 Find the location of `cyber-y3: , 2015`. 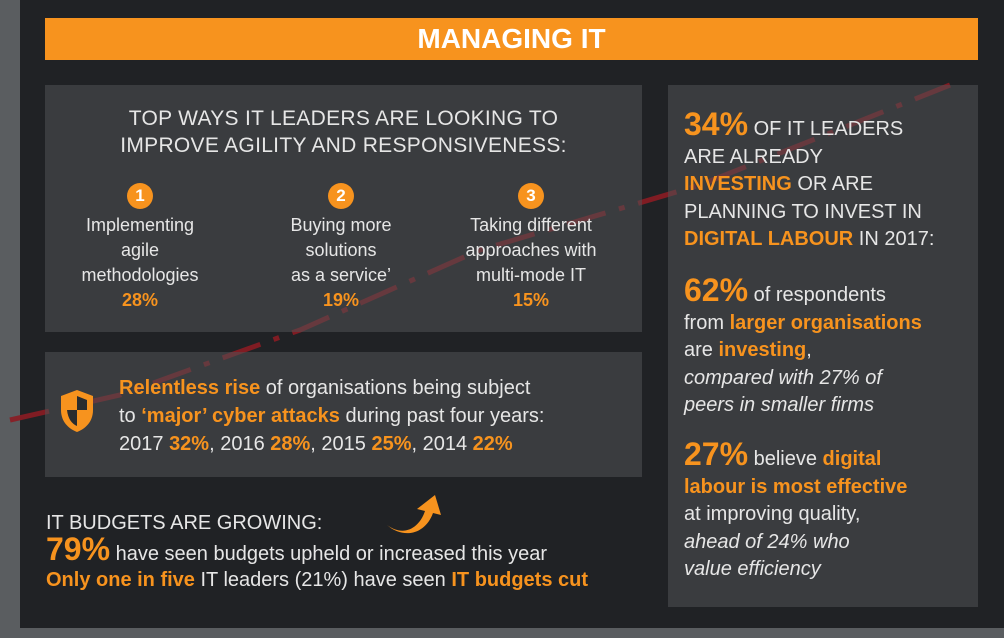

cyber-y3: , 2015 is located at coordinates (341, 444).